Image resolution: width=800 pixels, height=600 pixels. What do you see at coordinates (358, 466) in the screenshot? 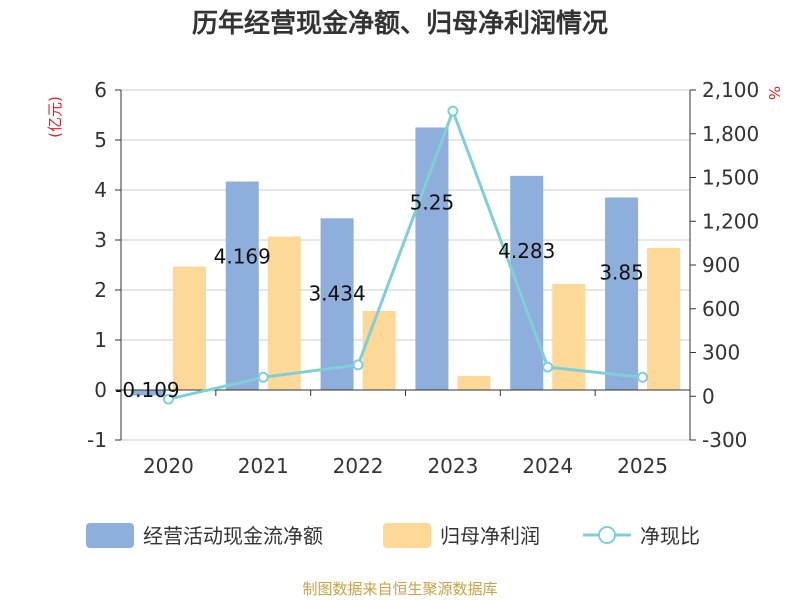
I see `x-axis-tick-label: 2022` at bounding box center [358, 466].